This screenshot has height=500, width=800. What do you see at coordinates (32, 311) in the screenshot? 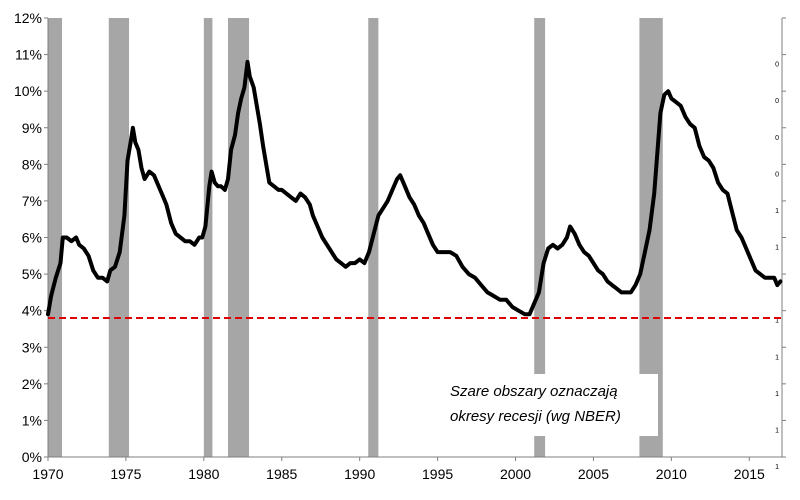
I see `y-tick-label: 4%` at bounding box center [32, 311].